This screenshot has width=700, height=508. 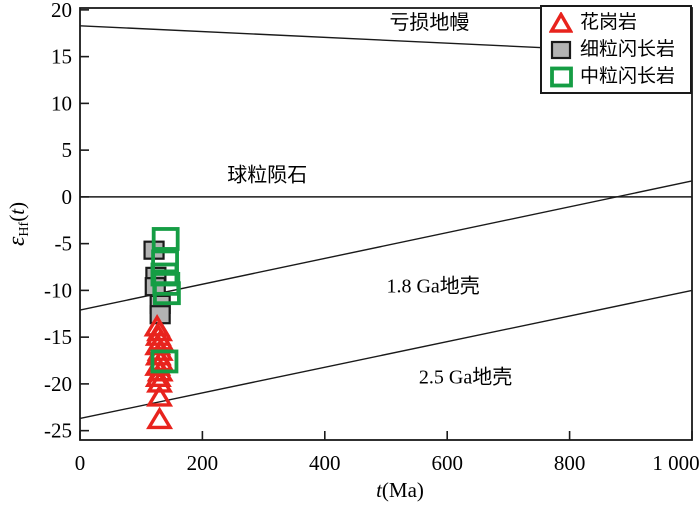 I want to click on y-tick-label: 15, so click(x=61, y=57).